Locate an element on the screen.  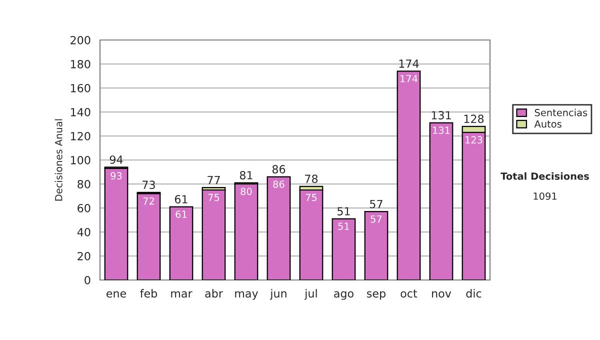
total-label: 57 is located at coordinates (376, 204).